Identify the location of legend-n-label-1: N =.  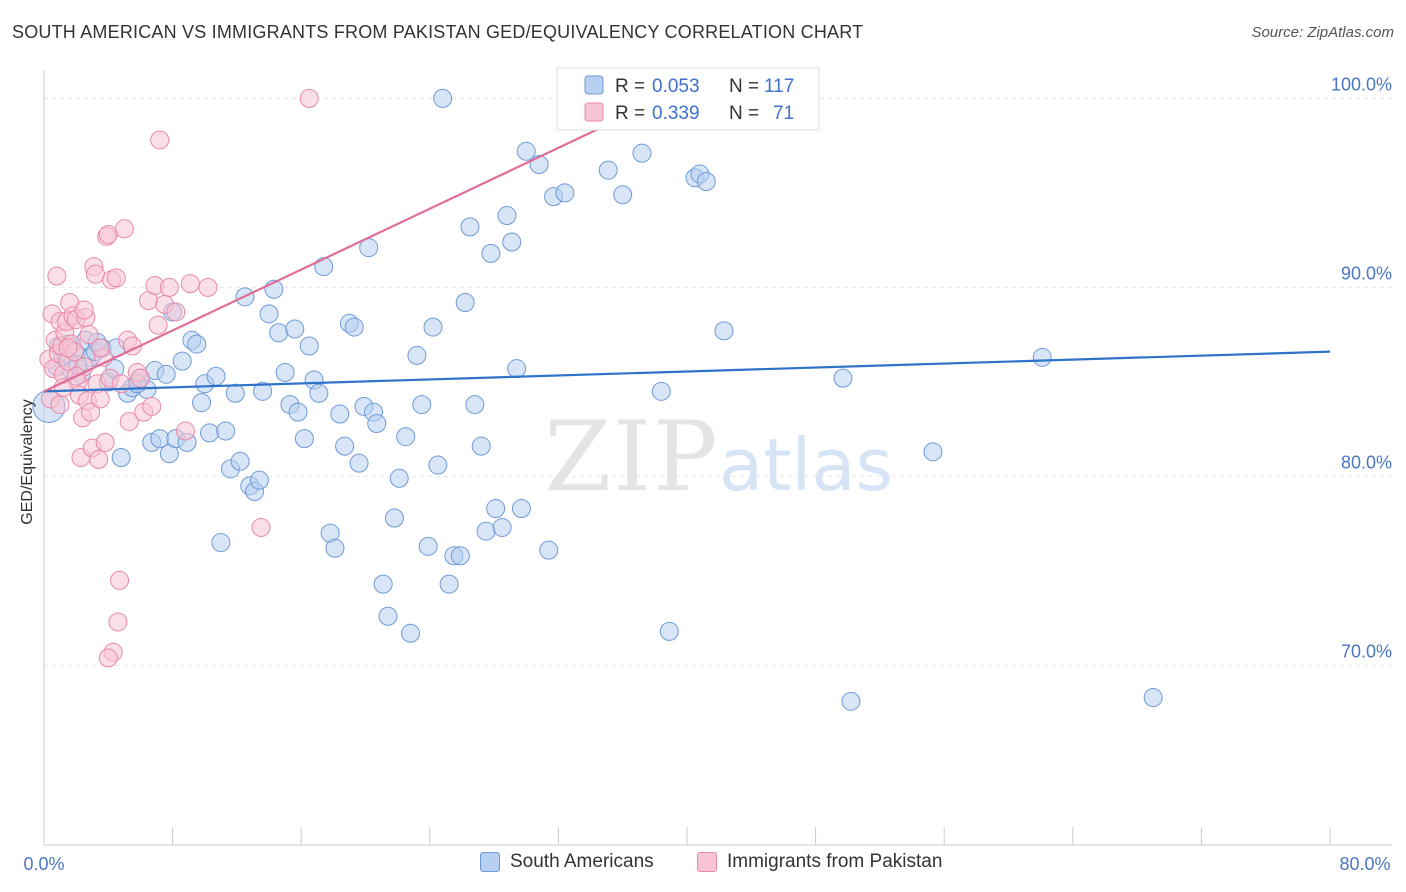
(744, 113).